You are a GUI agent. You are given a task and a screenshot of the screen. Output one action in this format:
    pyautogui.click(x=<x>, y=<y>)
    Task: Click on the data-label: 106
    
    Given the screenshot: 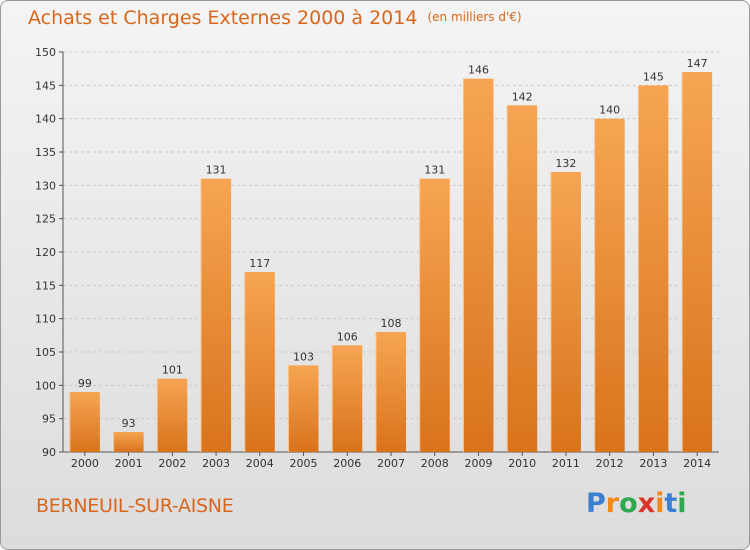 What is the action you would take?
    pyautogui.click(x=347, y=336)
    